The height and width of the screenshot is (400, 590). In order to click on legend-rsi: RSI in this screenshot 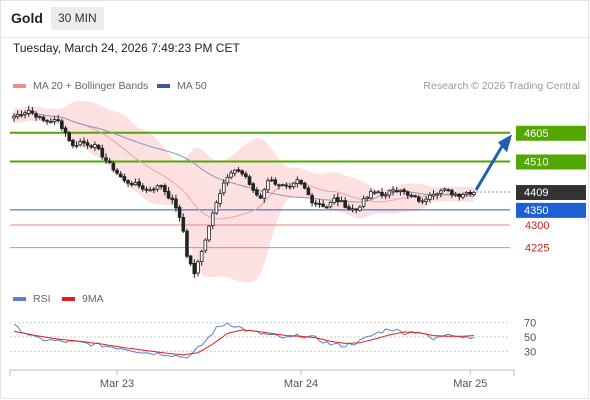, I will do `click(32, 299)`.